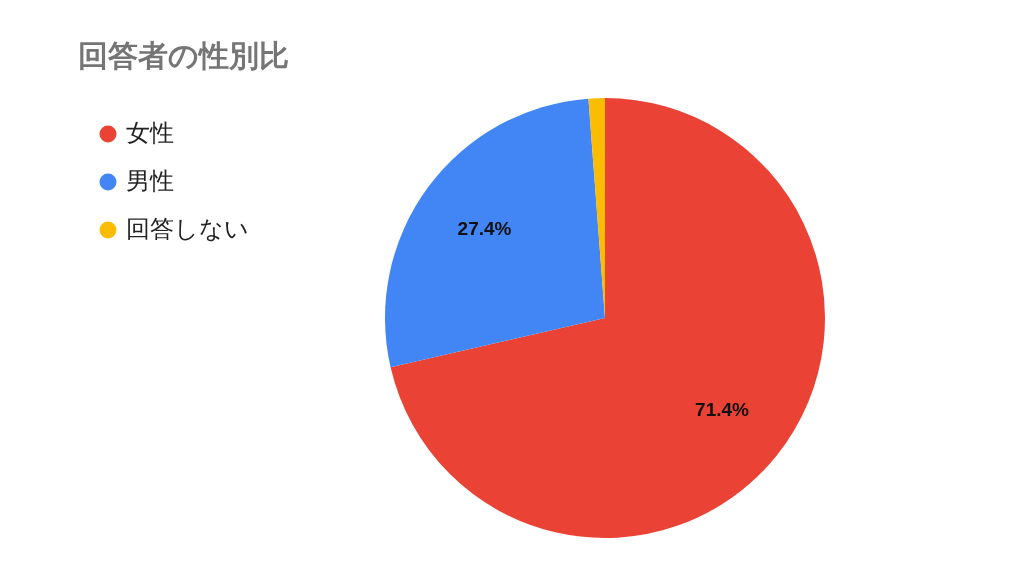  What do you see at coordinates (187, 228) in the screenshot?
I see `legend-label: 回答しない` at bounding box center [187, 228].